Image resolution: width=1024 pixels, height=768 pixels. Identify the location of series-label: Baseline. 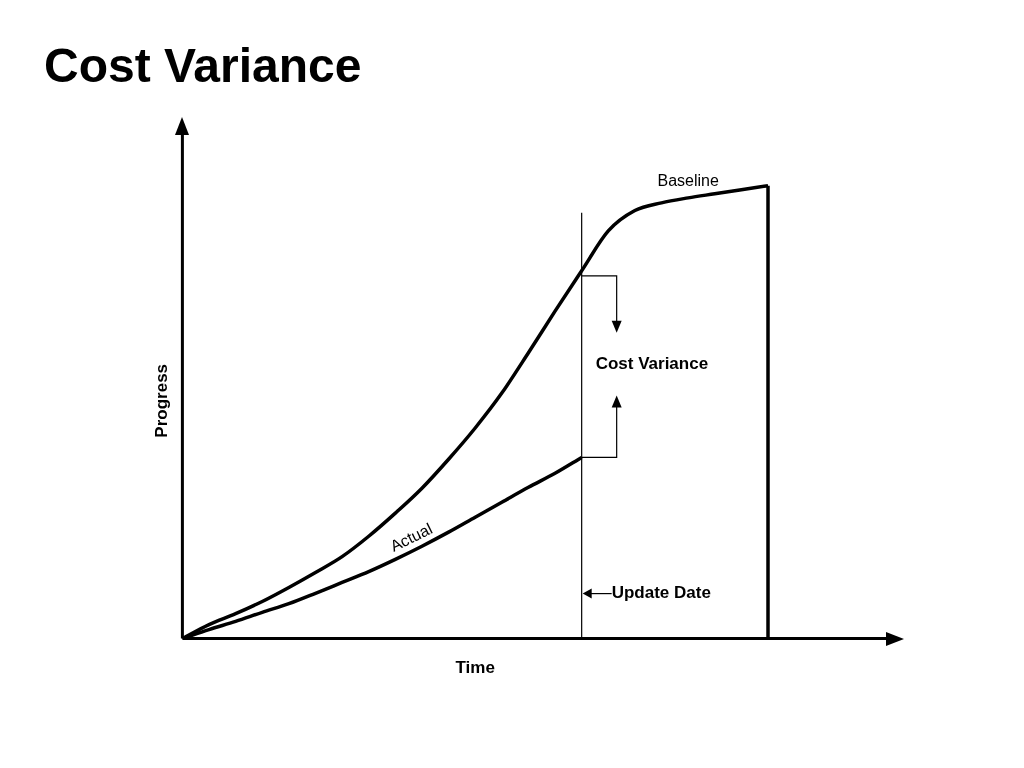
(688, 181).